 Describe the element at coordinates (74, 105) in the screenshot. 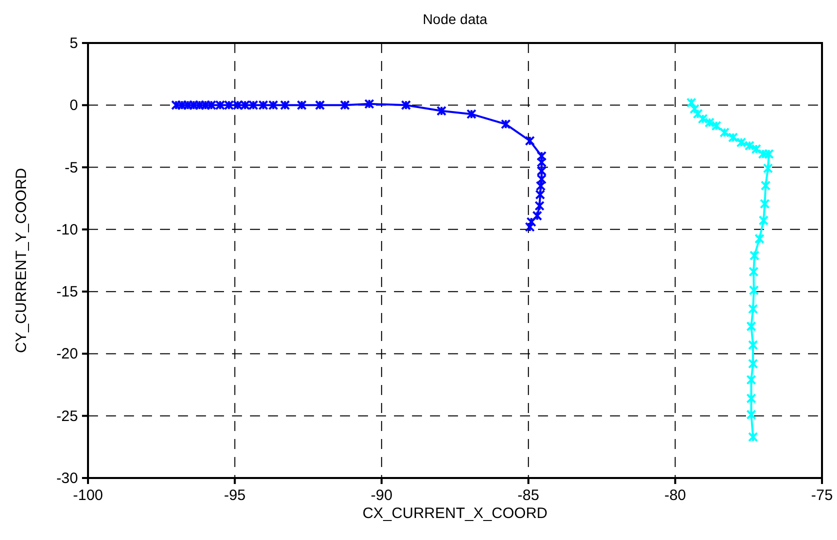

I see `y-tick-label: 0` at that location.